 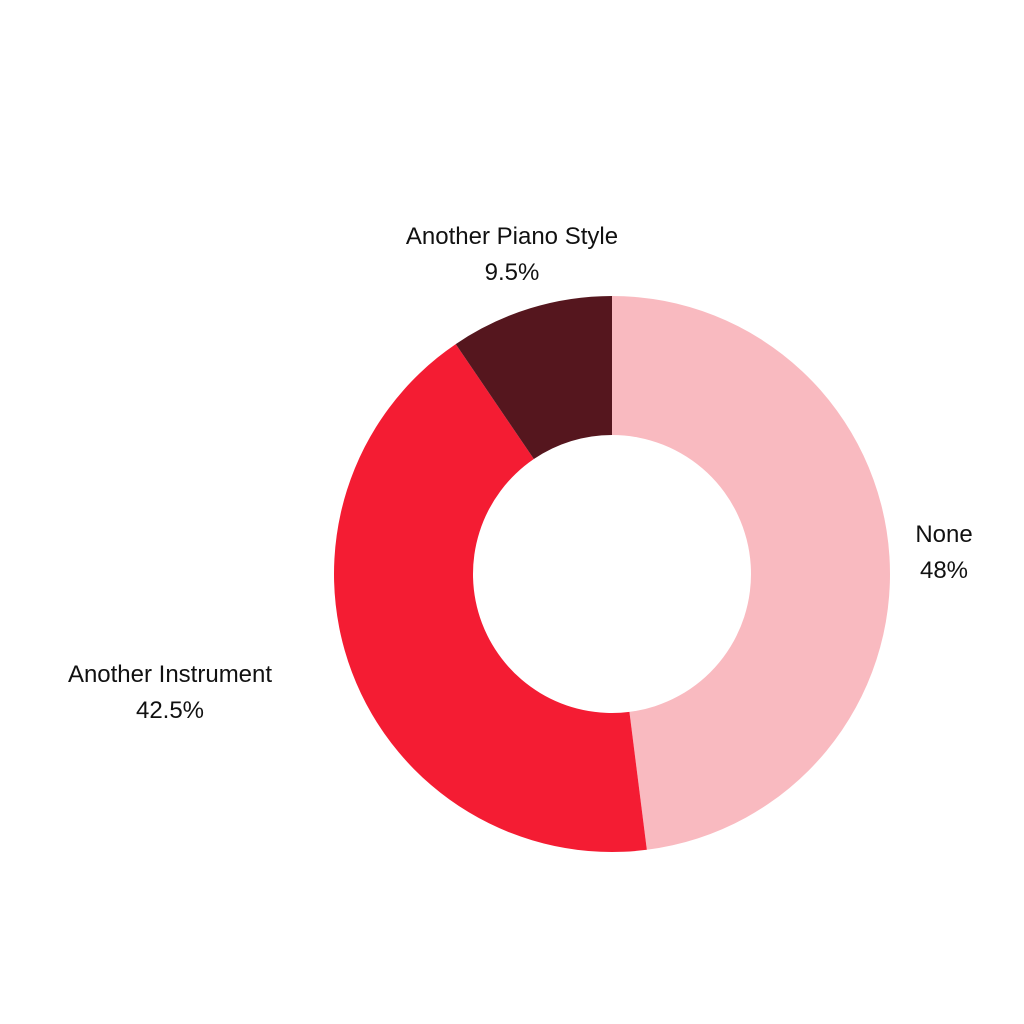 What do you see at coordinates (533, 378) in the screenshot?
I see `slice-another-piano-style` at bounding box center [533, 378].